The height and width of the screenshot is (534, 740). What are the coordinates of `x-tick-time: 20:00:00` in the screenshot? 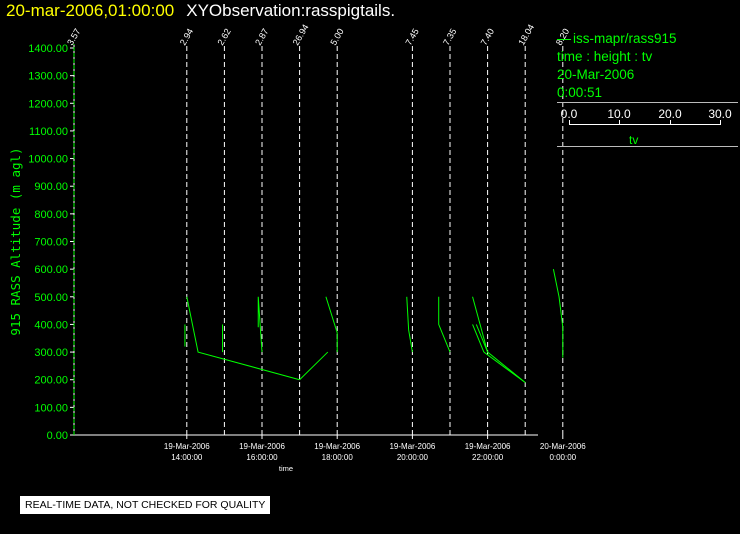 It's located at (413, 457).